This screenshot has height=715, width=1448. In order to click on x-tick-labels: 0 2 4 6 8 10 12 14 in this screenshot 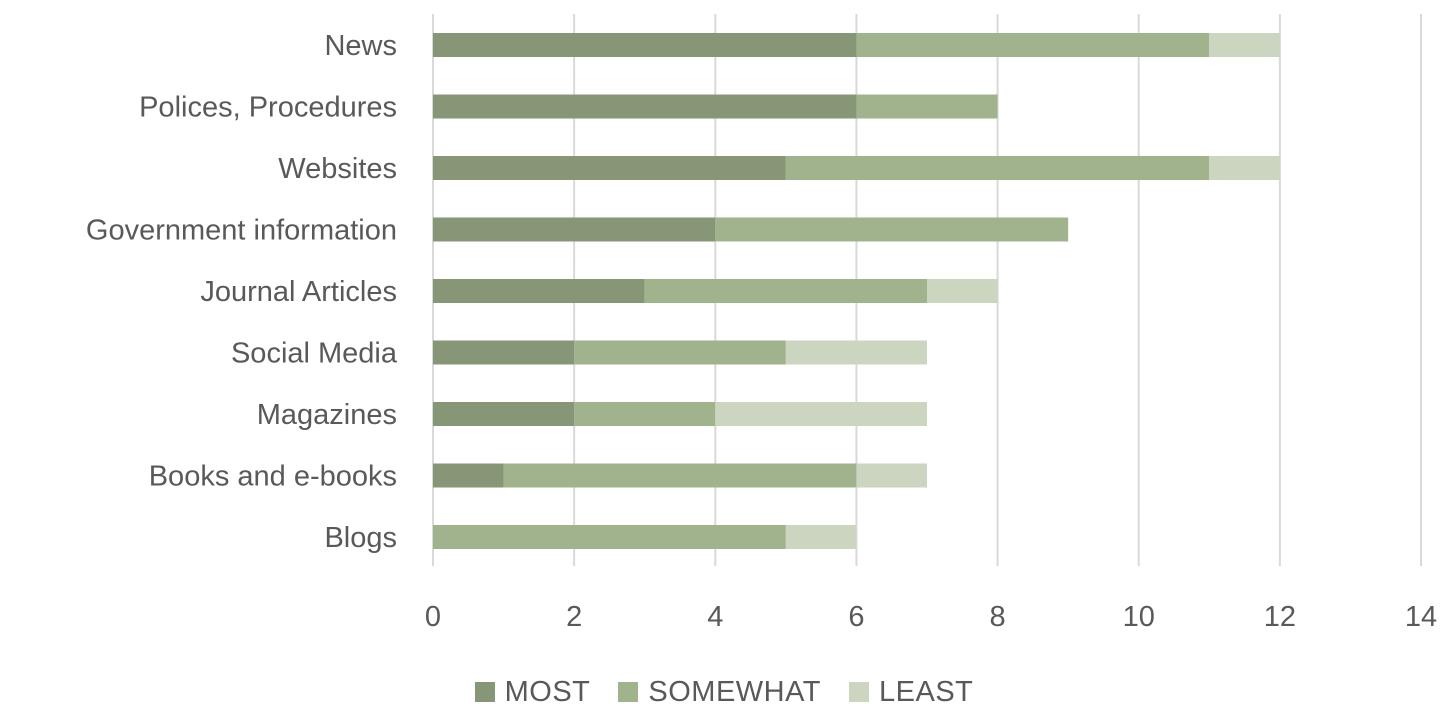, I will do `click(931, 617)`.